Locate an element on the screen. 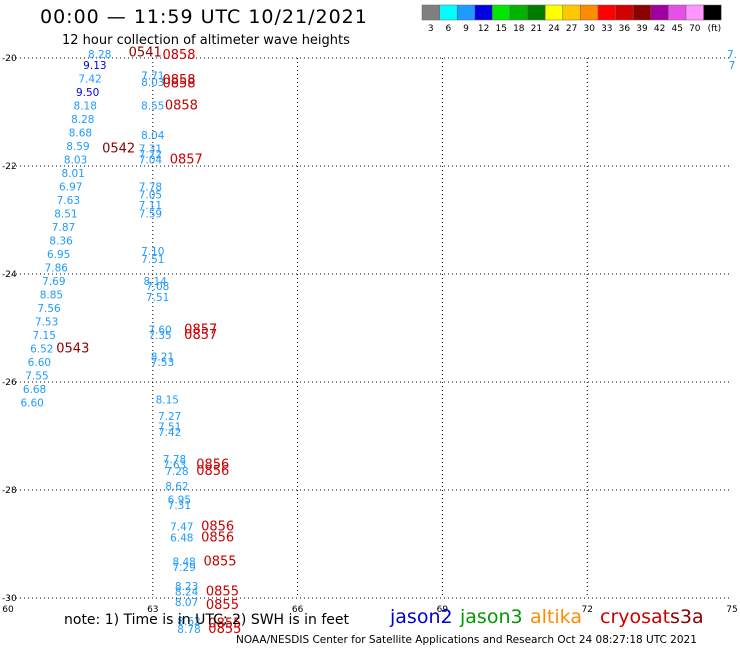  wave-height-label: 8.55 is located at coordinates (152, 106).